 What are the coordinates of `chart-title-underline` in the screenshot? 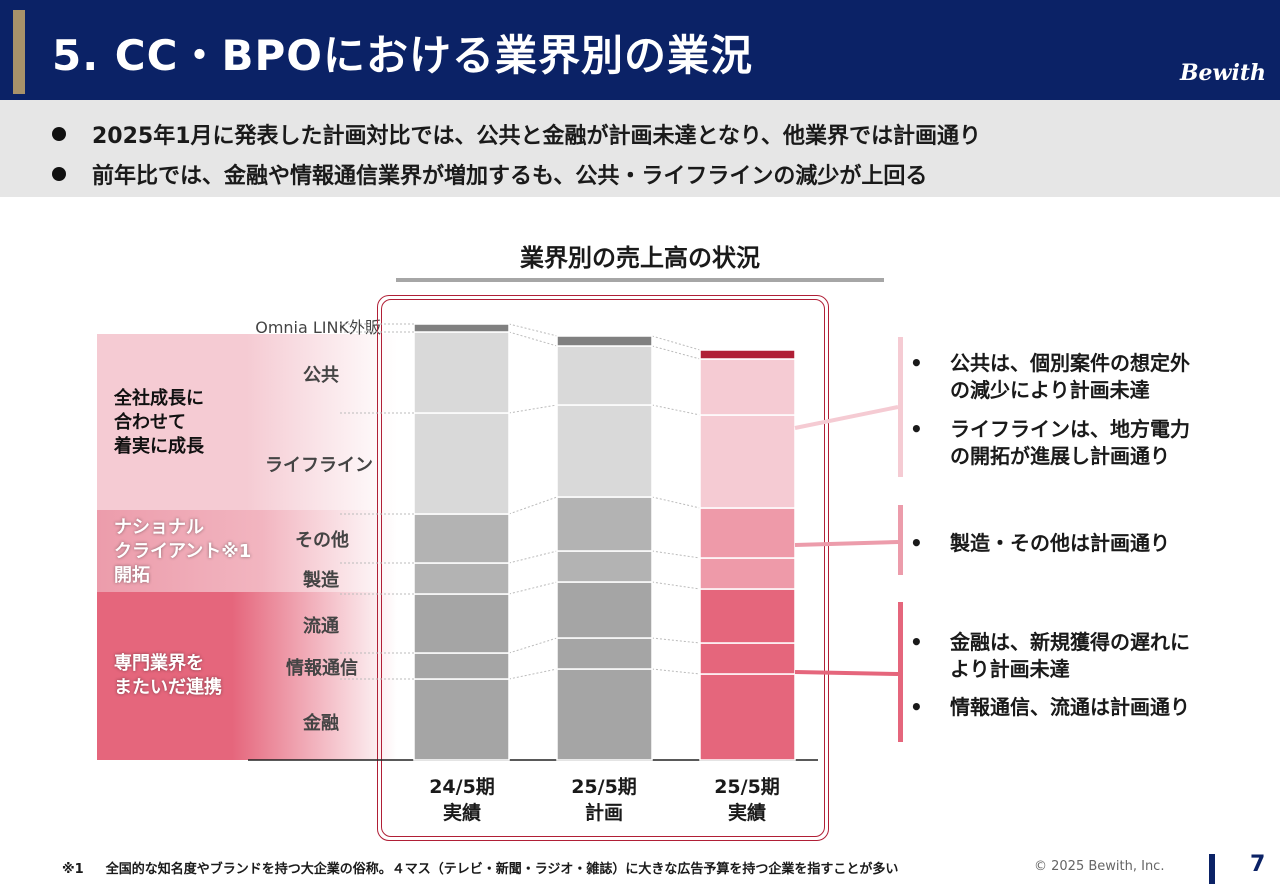 It's located at (640, 280).